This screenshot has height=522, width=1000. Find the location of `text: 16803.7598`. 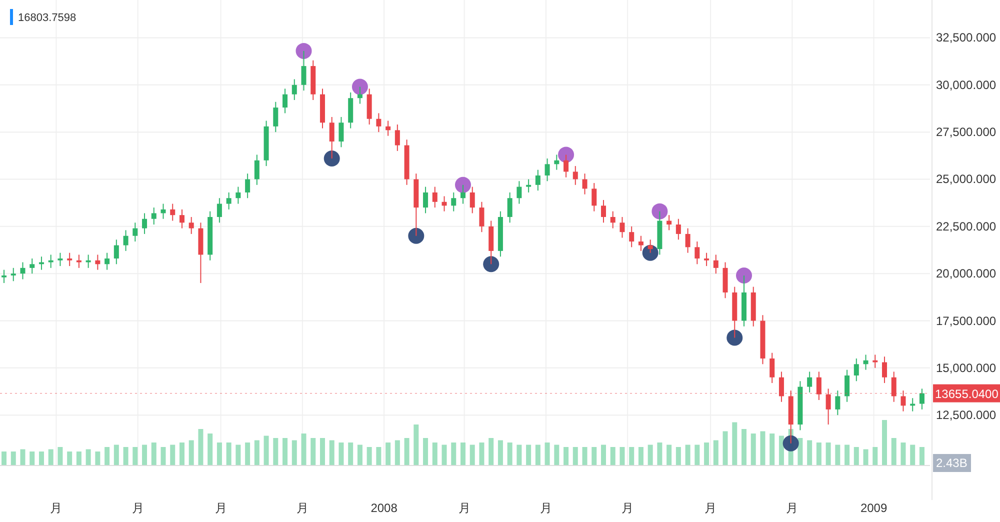

text: 16803.7598 is located at coordinates (47, 18).